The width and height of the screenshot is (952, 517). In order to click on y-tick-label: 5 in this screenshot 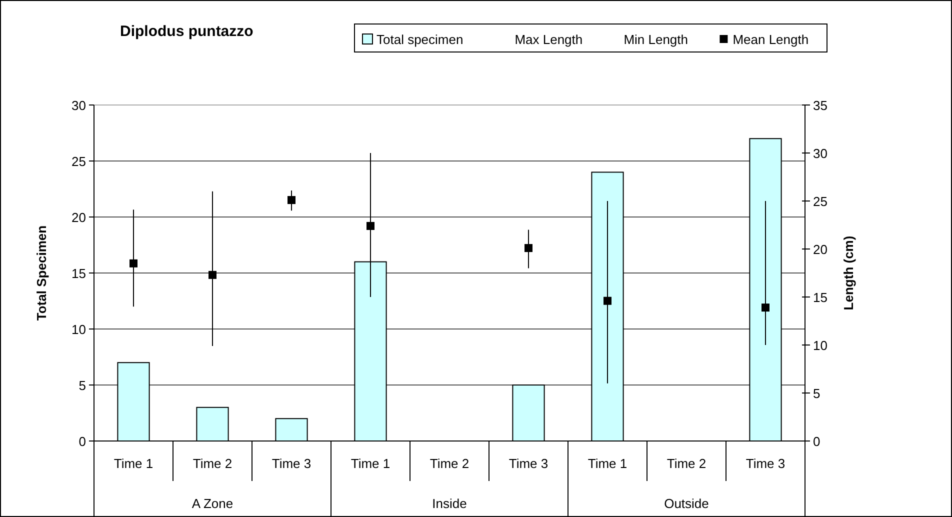, I will do `click(82, 385)`.